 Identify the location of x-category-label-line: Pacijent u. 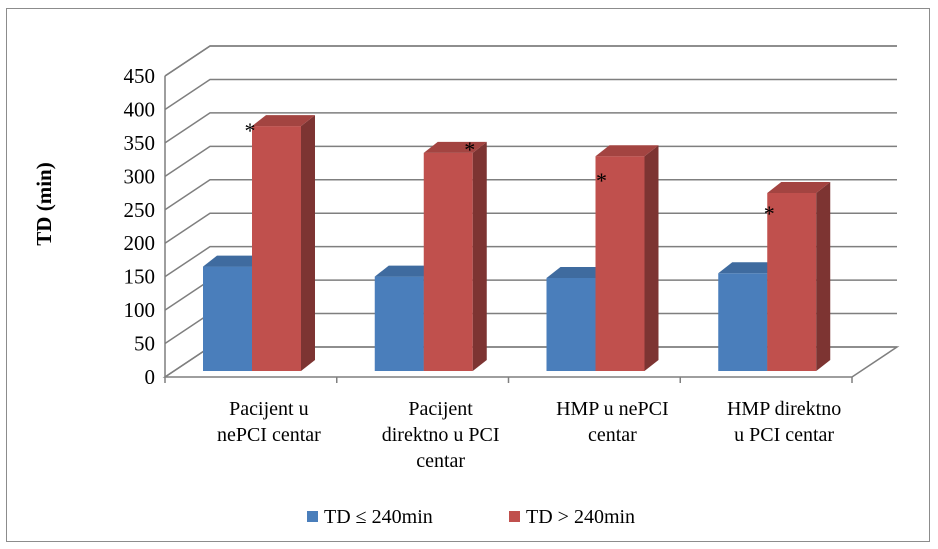
(268, 409).